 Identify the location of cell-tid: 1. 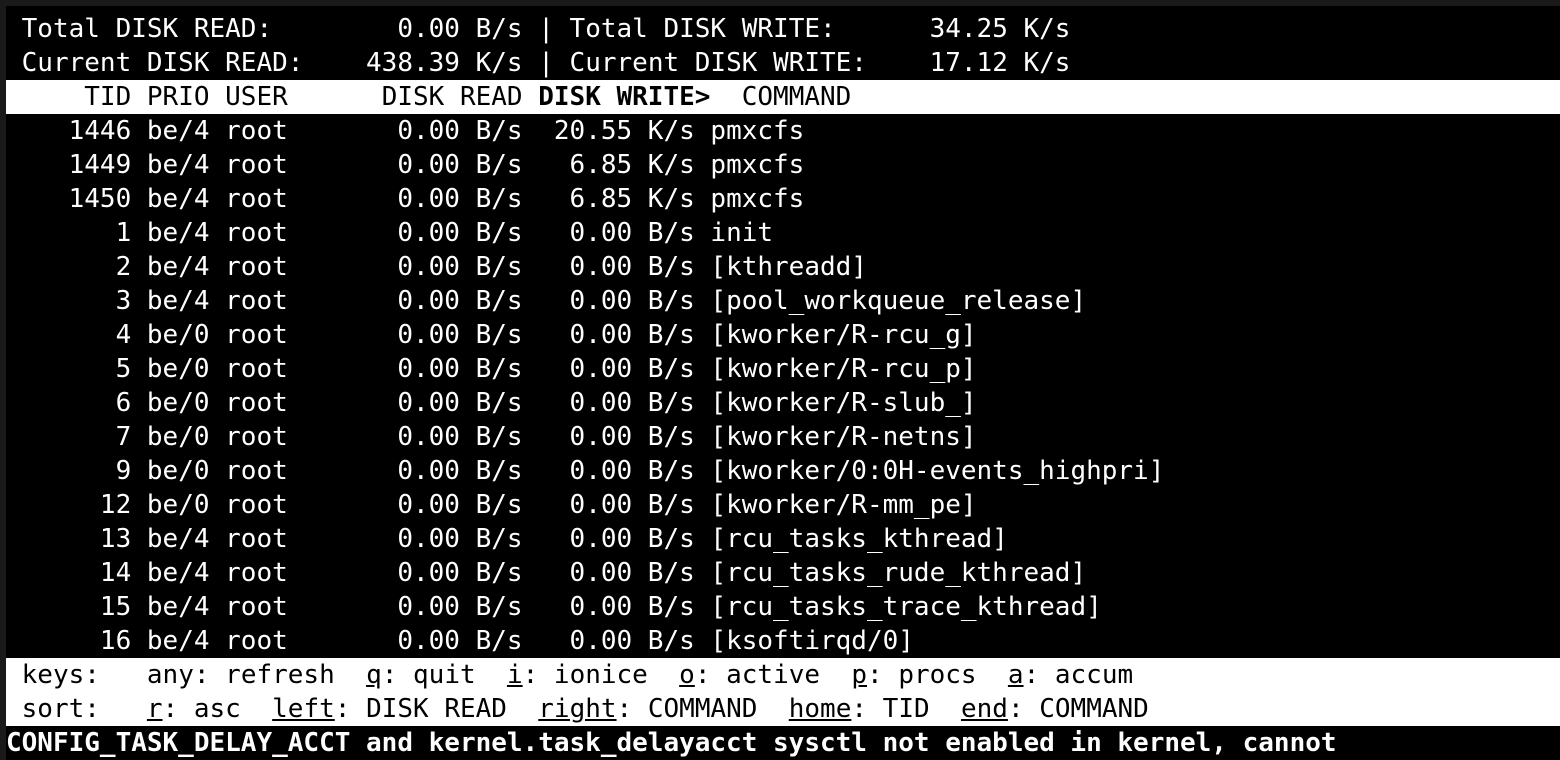
(69, 233).